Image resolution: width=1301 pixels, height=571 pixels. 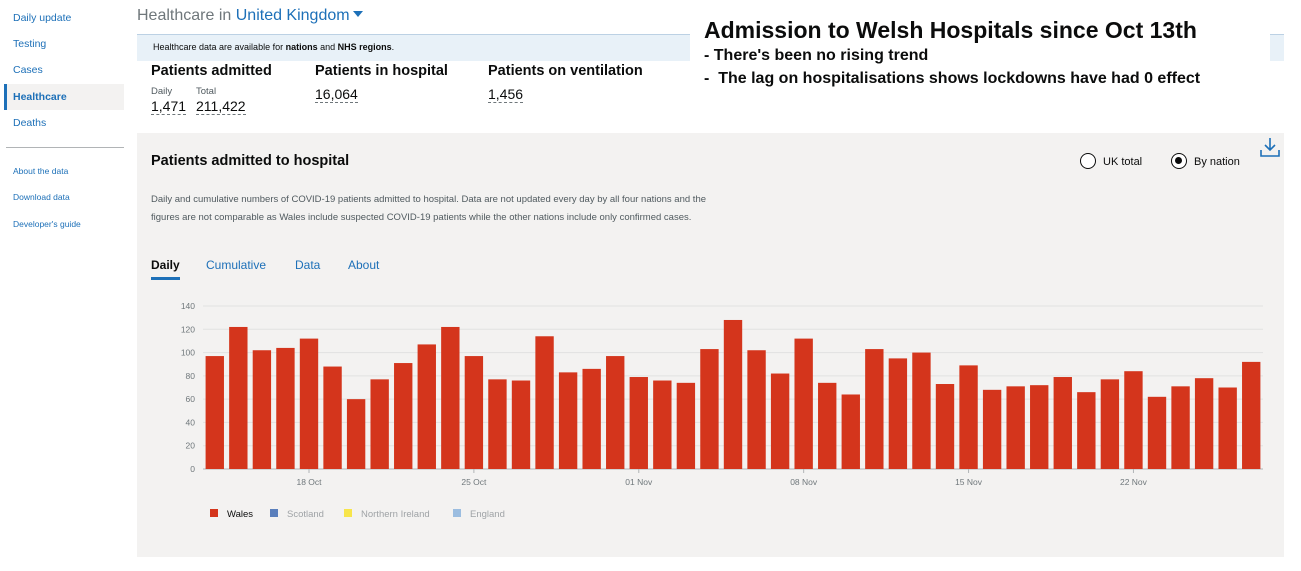 What do you see at coordinates (348, 513) in the screenshot?
I see `legend-swatch-northern-ireland` at bounding box center [348, 513].